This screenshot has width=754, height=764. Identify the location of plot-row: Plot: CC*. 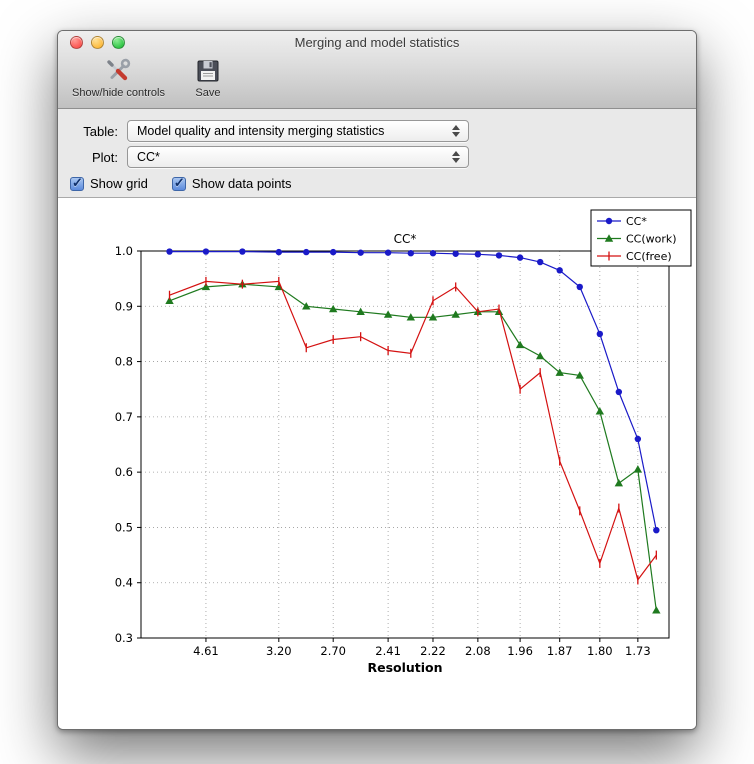
(377, 157).